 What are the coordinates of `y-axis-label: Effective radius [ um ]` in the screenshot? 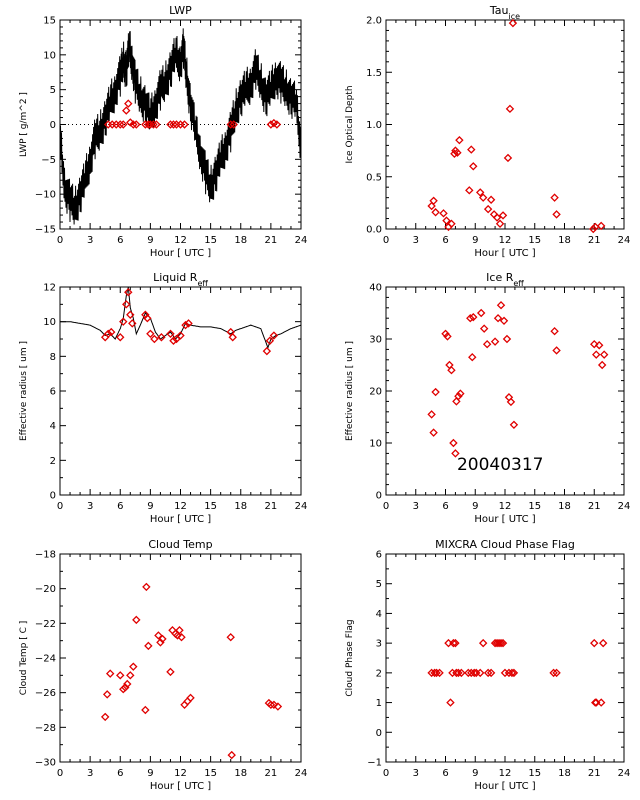 It's located at (24, 391).